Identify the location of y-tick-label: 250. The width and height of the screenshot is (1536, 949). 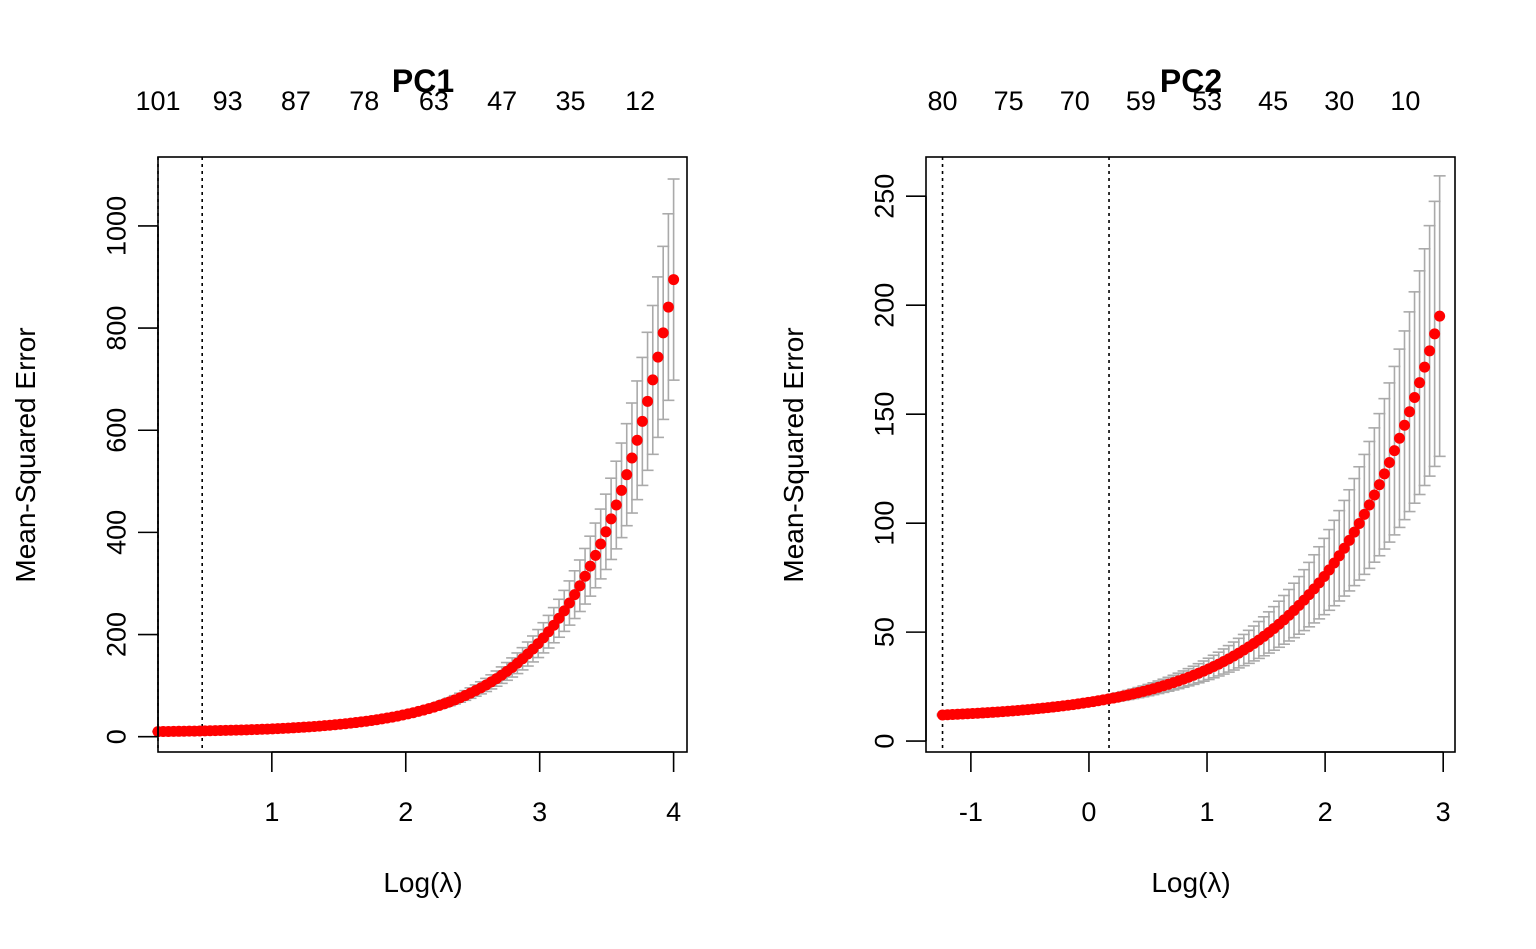
(884, 196).